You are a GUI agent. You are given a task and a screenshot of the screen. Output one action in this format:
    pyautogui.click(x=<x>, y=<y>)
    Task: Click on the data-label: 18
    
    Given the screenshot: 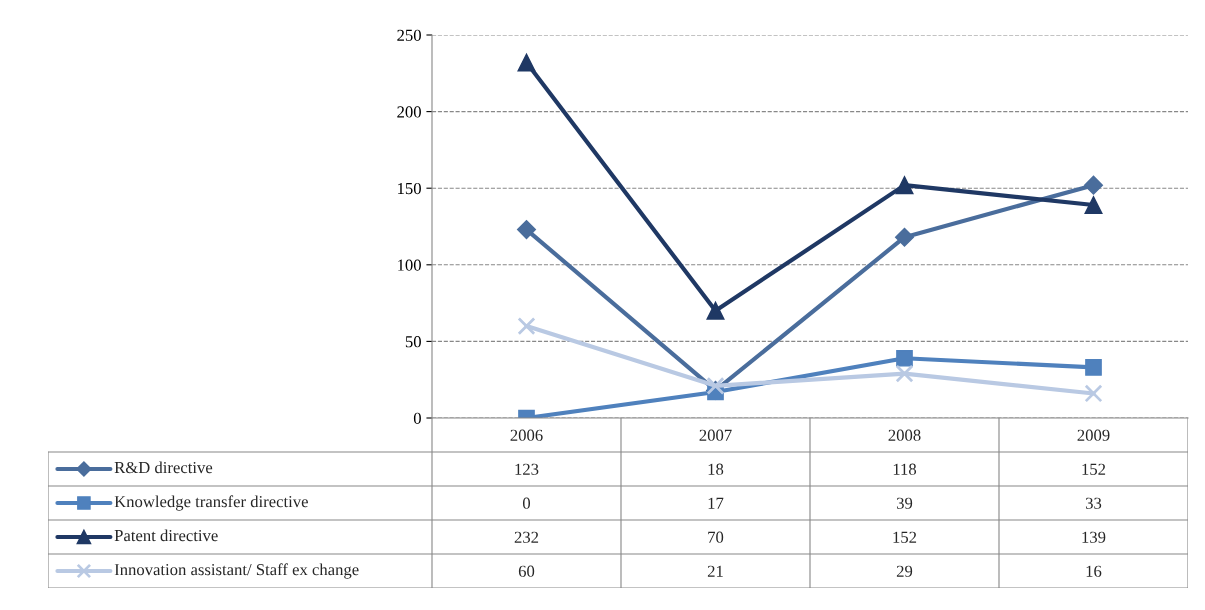 What is the action you would take?
    pyautogui.click(x=716, y=469)
    